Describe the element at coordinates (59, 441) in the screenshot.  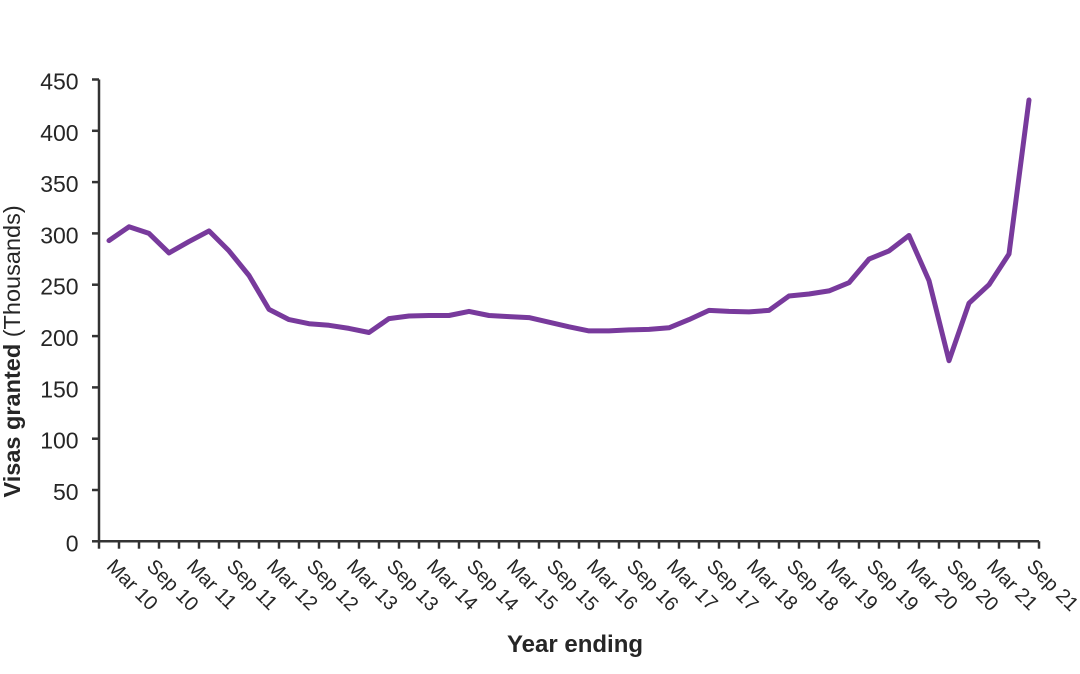
I see `svg-text: 100` at that location.